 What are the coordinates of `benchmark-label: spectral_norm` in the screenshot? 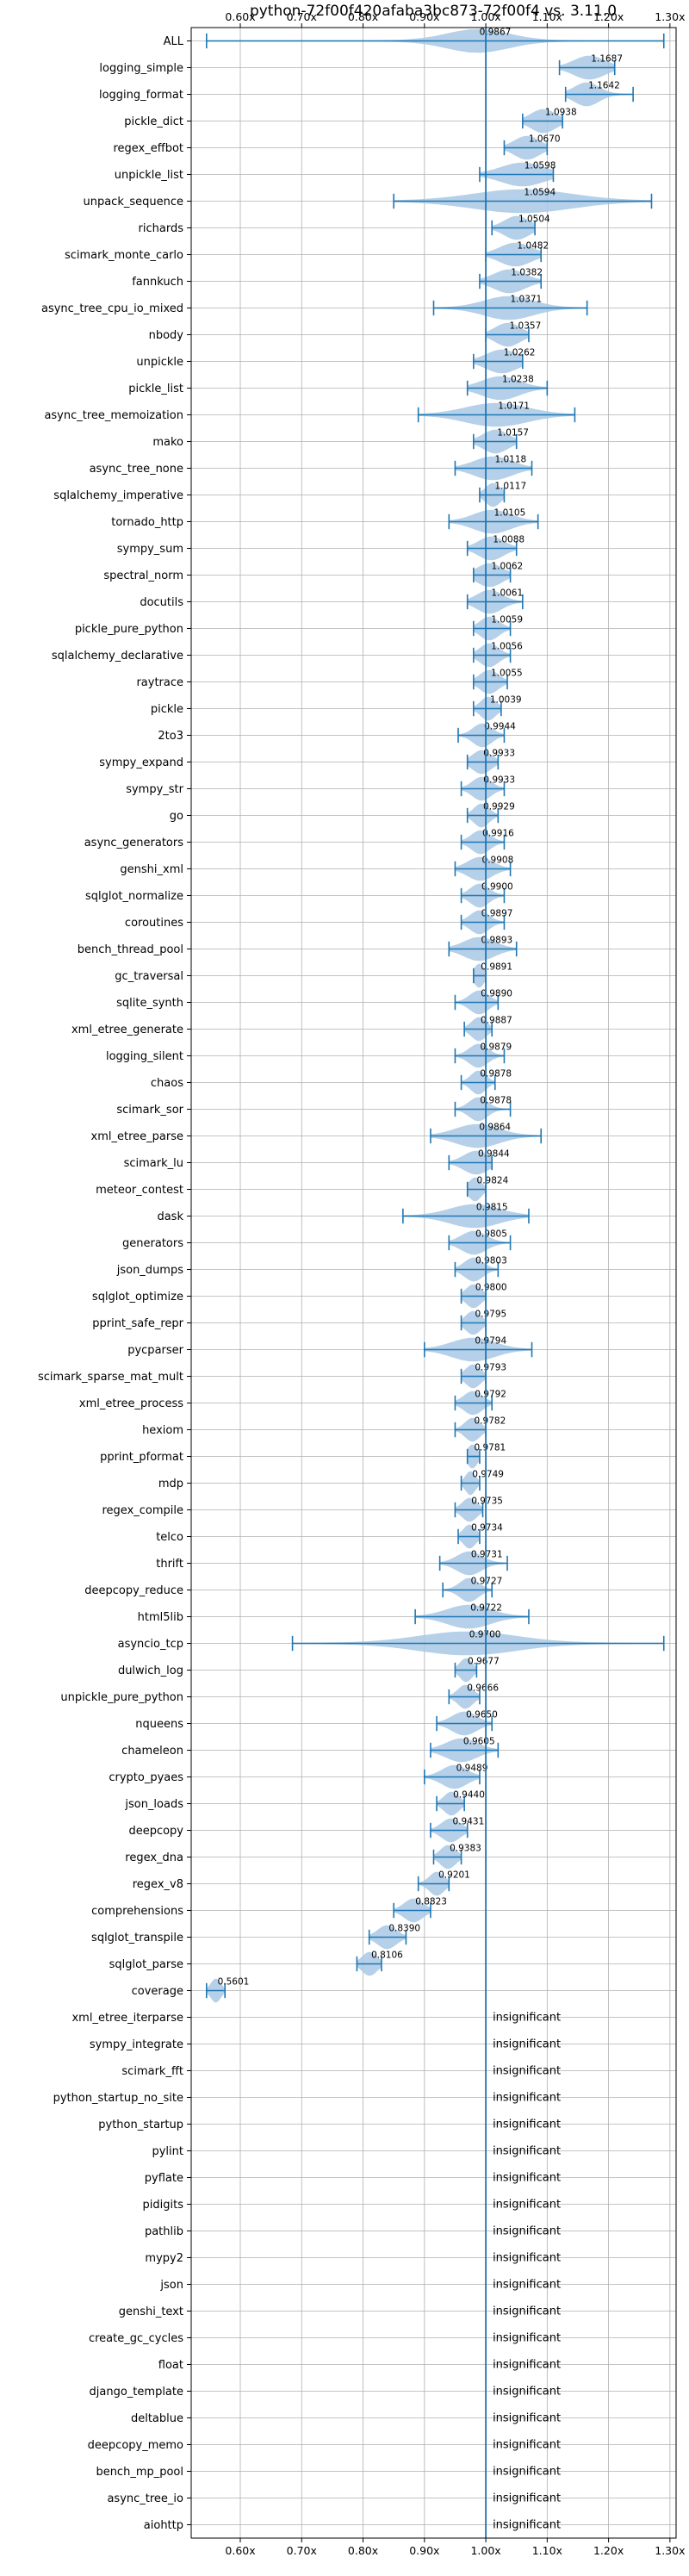 It's located at (143, 575).